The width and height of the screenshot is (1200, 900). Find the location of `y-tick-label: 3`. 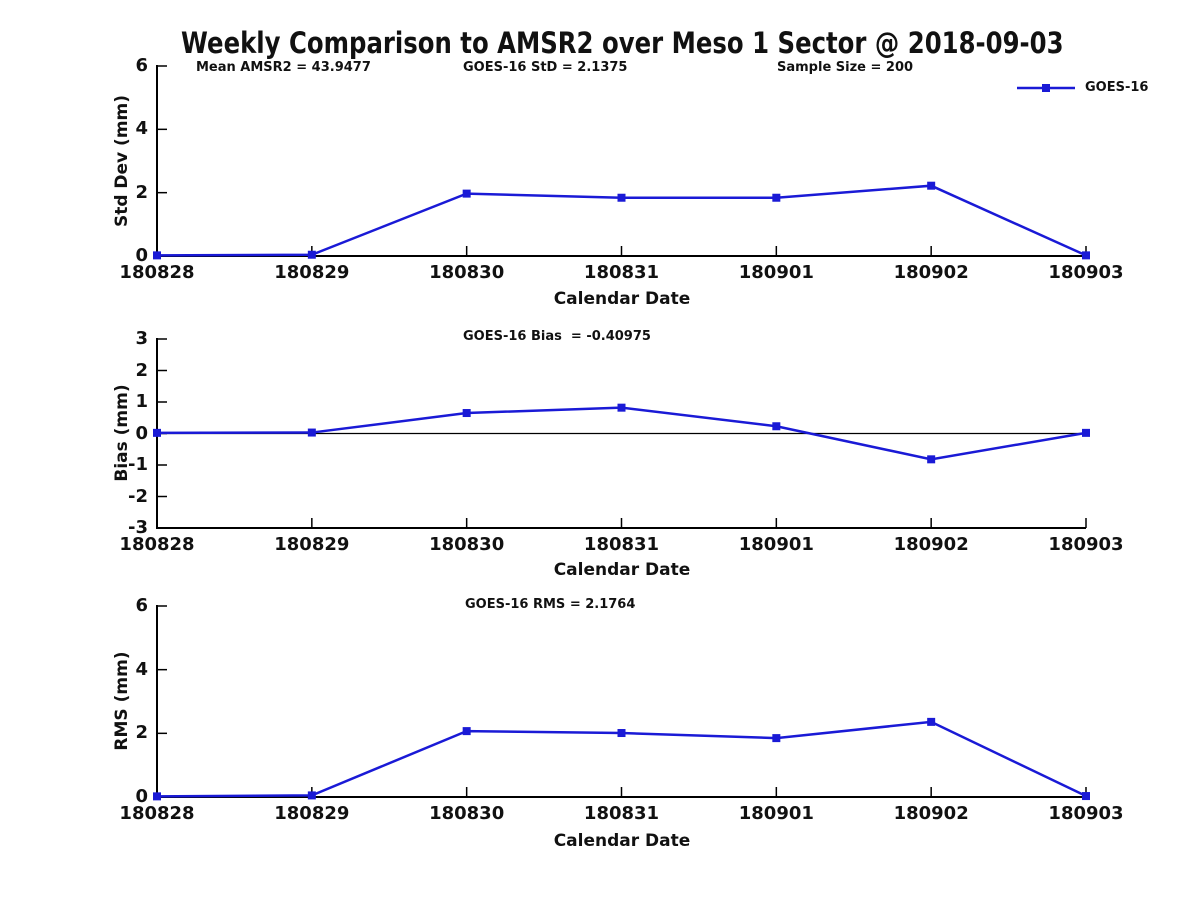

y-tick-label: 3 is located at coordinates (141, 338).